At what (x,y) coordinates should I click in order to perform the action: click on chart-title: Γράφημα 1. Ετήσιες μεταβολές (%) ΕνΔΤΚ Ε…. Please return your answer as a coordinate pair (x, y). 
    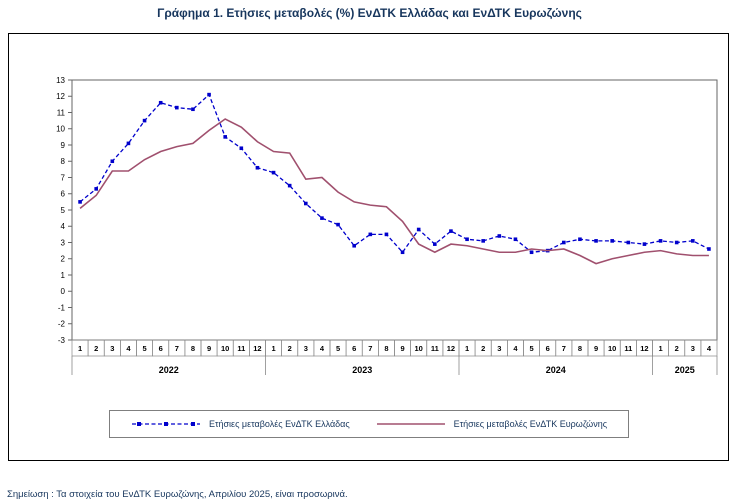
    Looking at the image, I should click on (369, 13).